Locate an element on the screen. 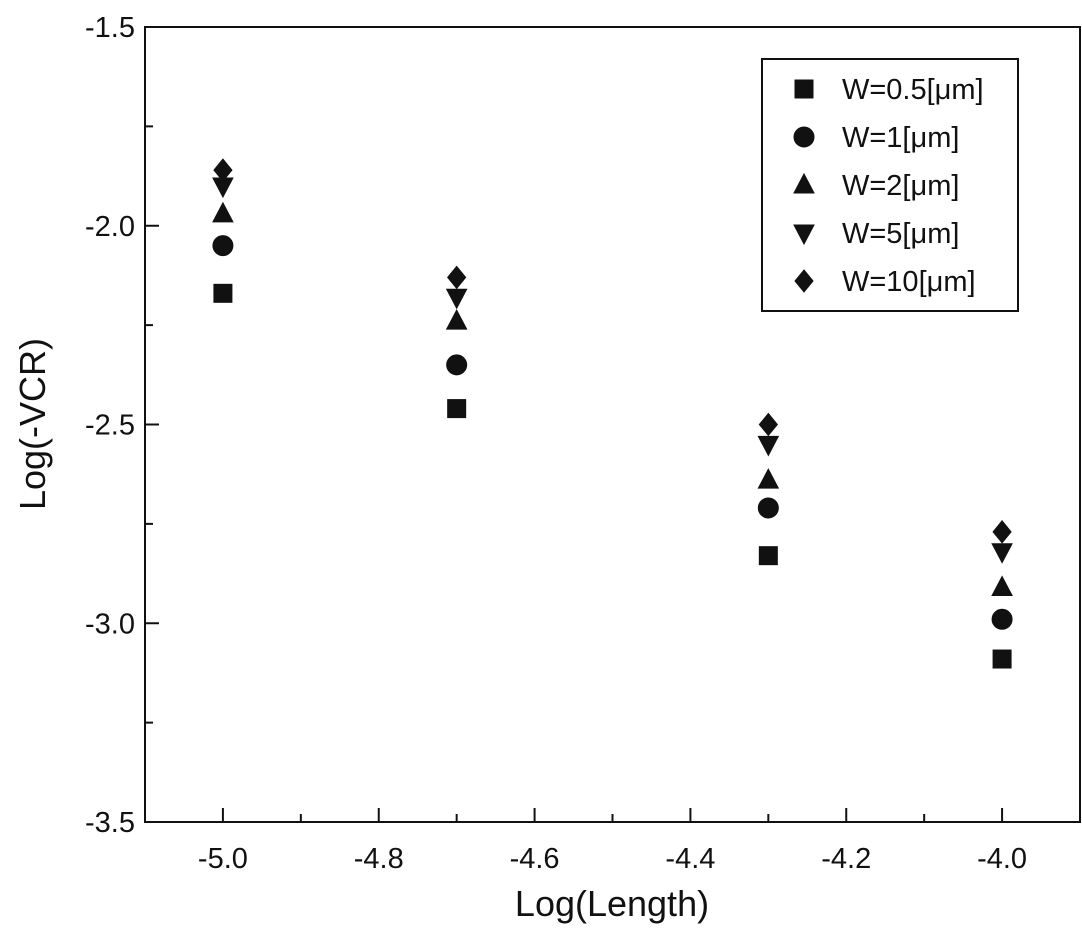 The width and height of the screenshot is (1082, 942). x-tick-label: -4.8 is located at coordinates (379, 859).